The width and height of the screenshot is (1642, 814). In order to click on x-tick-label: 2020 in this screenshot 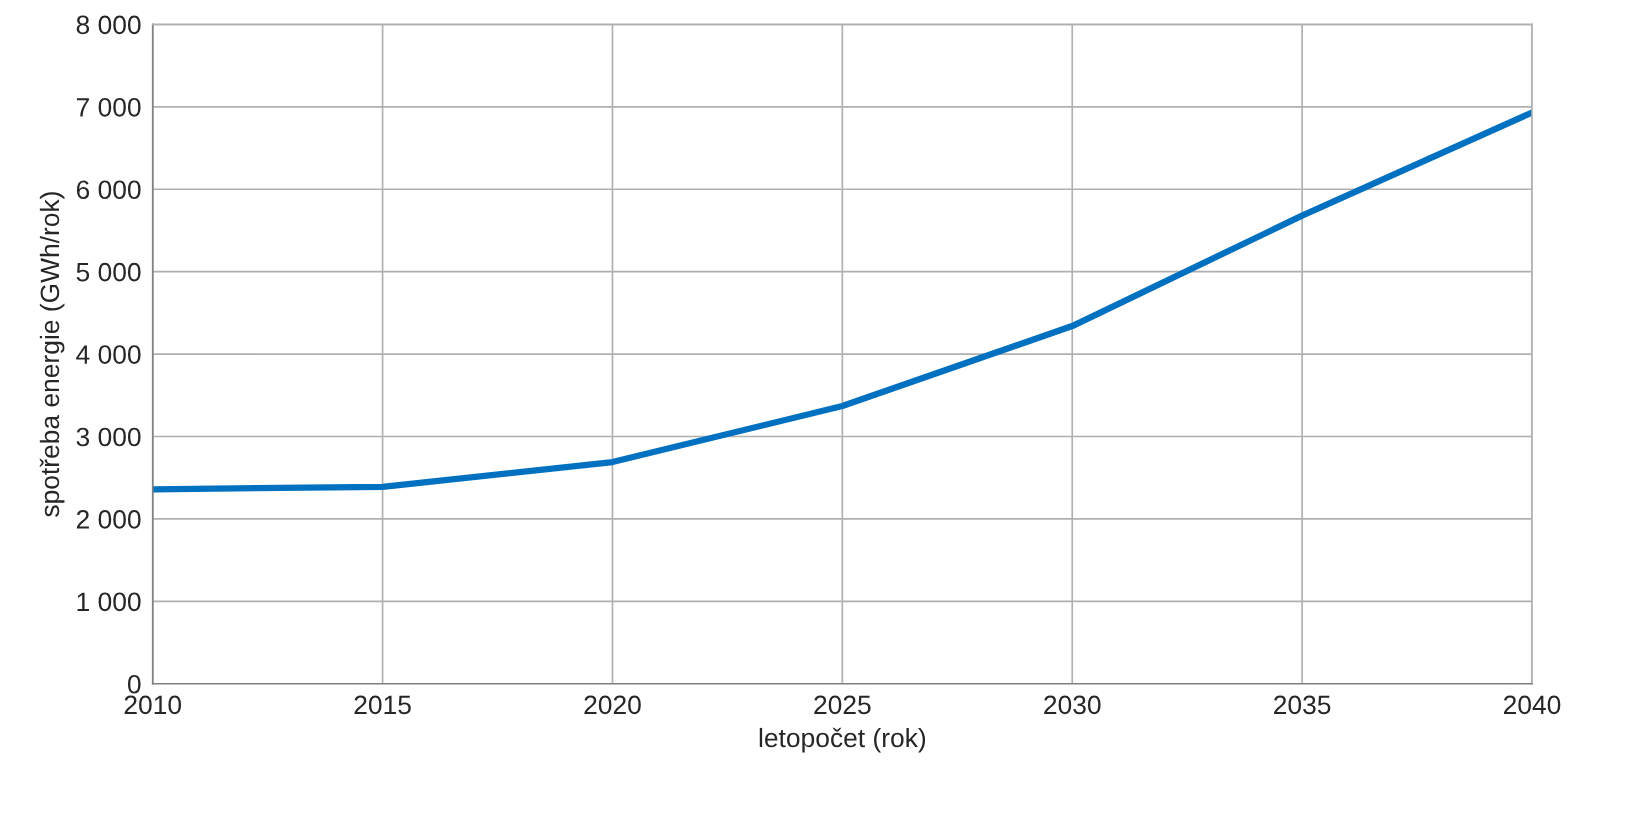, I will do `click(612, 705)`.